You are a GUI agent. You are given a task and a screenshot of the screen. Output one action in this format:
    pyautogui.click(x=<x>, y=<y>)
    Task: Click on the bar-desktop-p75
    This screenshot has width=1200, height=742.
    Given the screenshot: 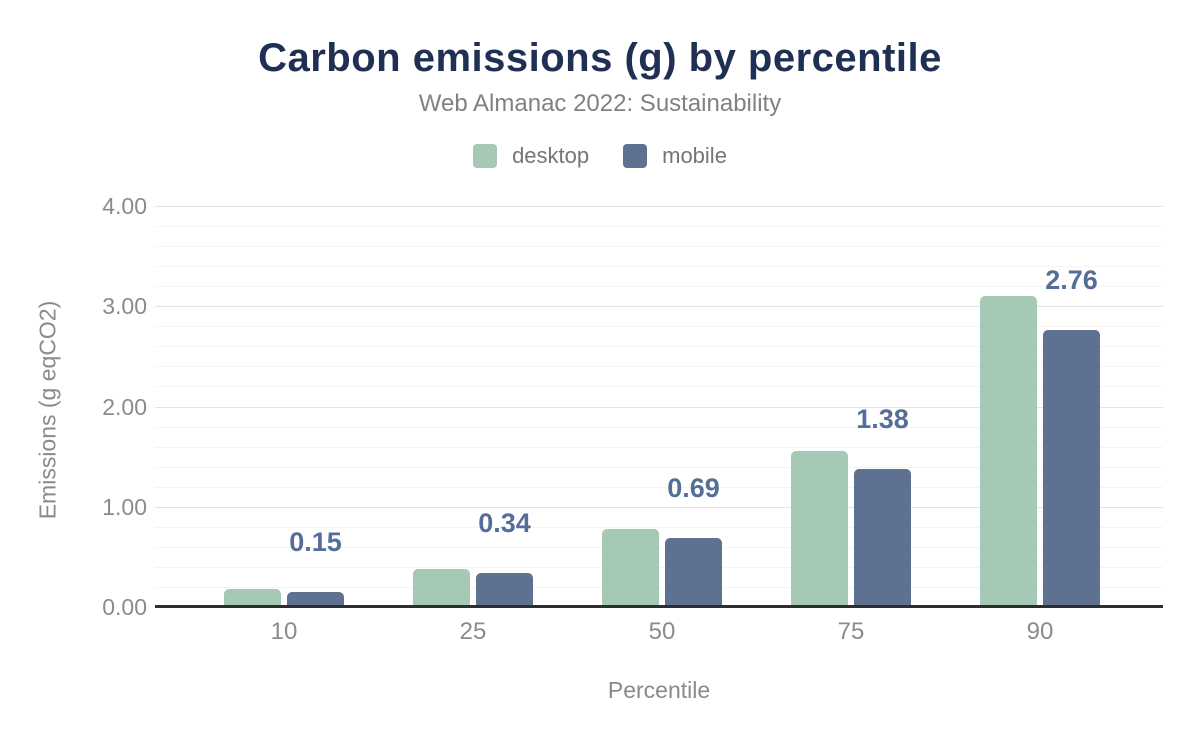 What is the action you would take?
    pyautogui.click(x=819, y=528)
    